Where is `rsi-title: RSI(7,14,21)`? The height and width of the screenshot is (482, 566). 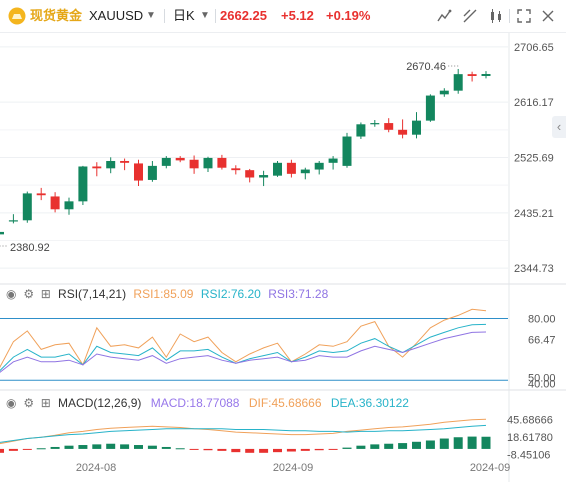
rsi-title: RSI(7,14,21) is located at coordinates (92, 294).